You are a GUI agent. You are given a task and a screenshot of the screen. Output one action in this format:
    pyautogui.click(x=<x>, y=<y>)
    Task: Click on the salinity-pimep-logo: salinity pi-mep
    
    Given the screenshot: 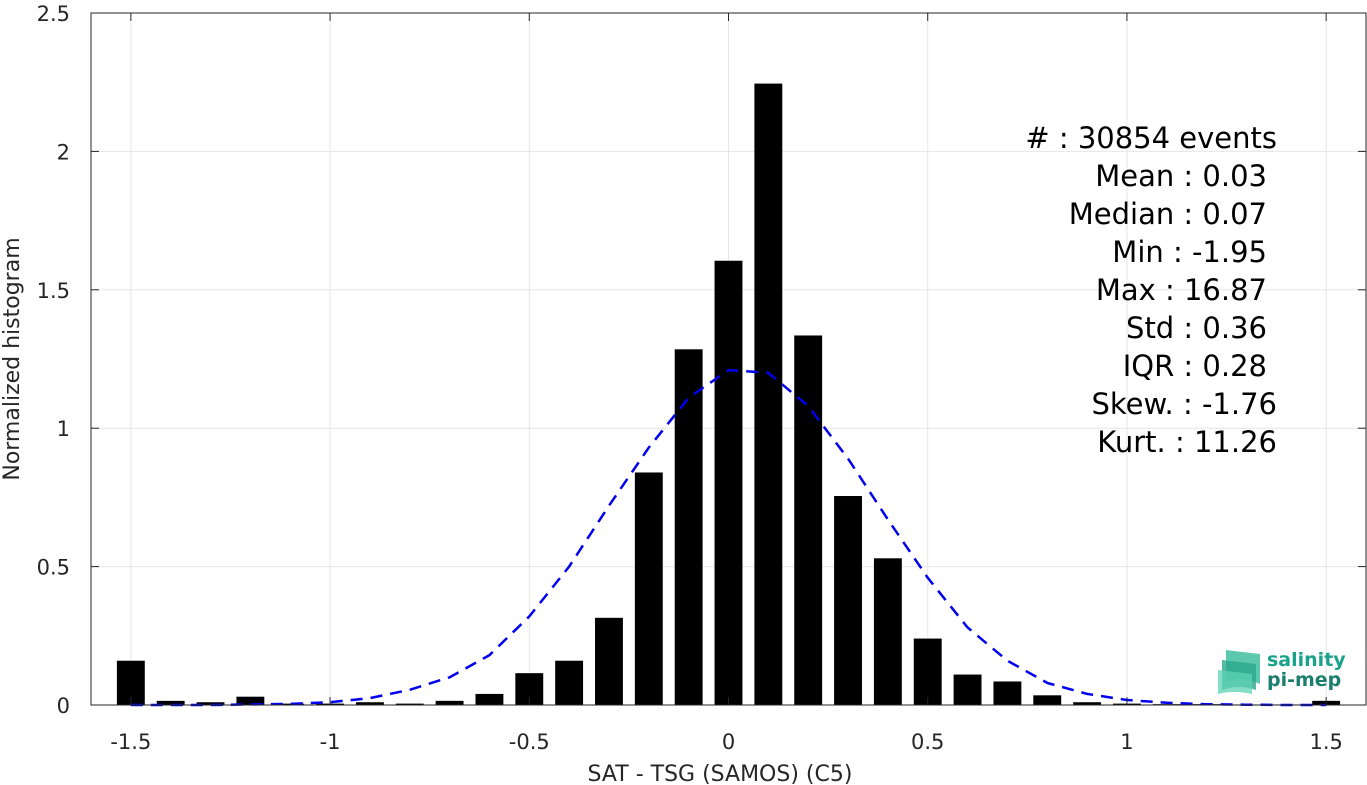 What is the action you would take?
    pyautogui.click(x=1282, y=671)
    